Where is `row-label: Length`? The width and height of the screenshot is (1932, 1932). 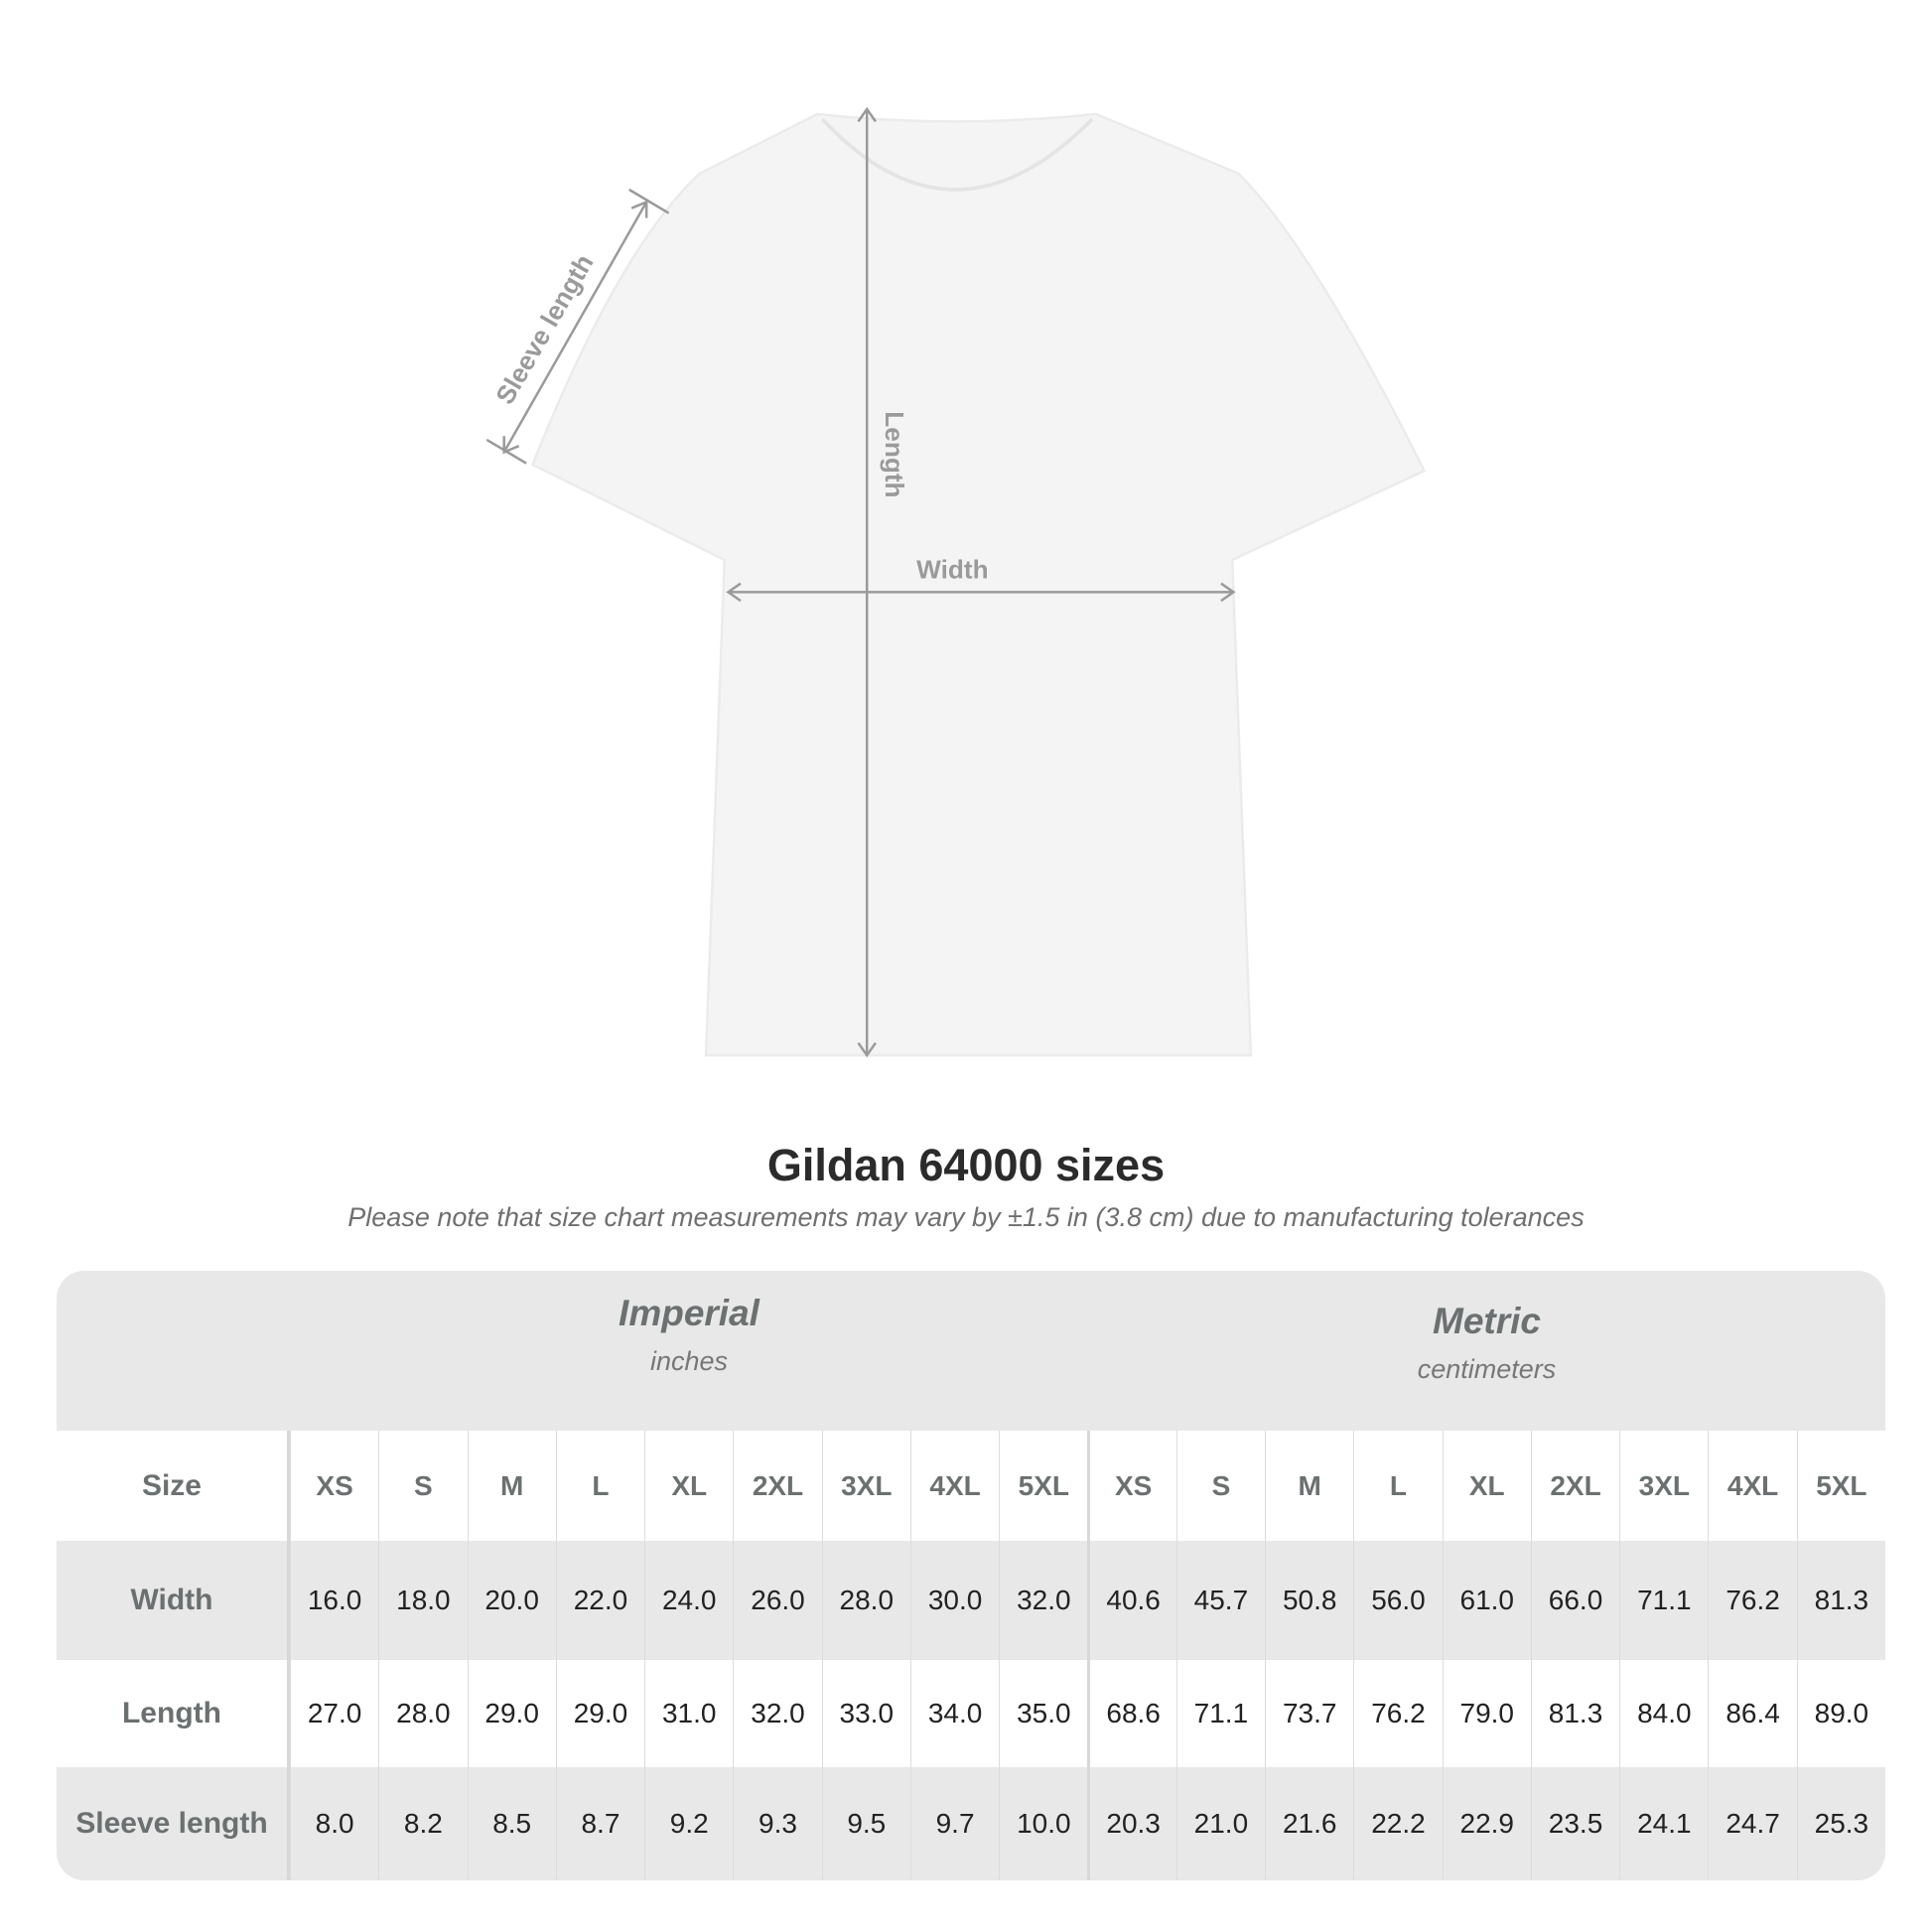 row-label: Length is located at coordinates (173, 1714).